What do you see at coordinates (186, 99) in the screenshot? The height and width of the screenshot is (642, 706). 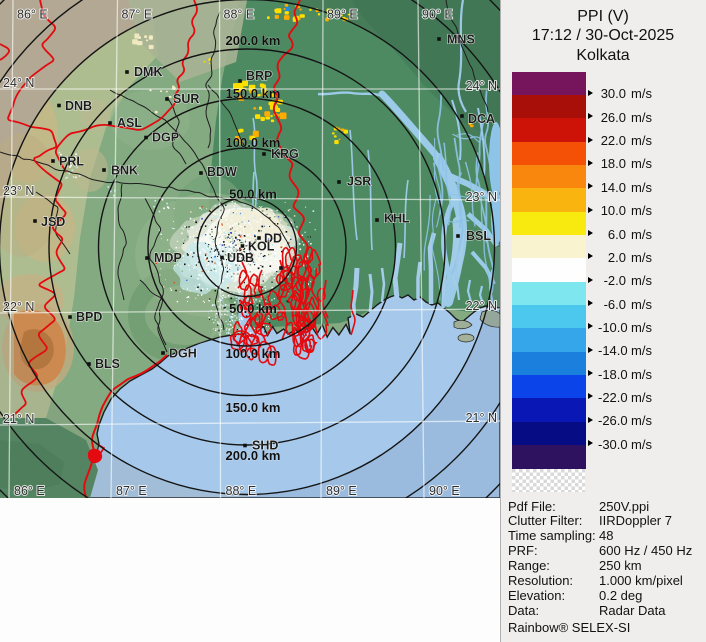 I see `svg-text: SUR` at bounding box center [186, 99].